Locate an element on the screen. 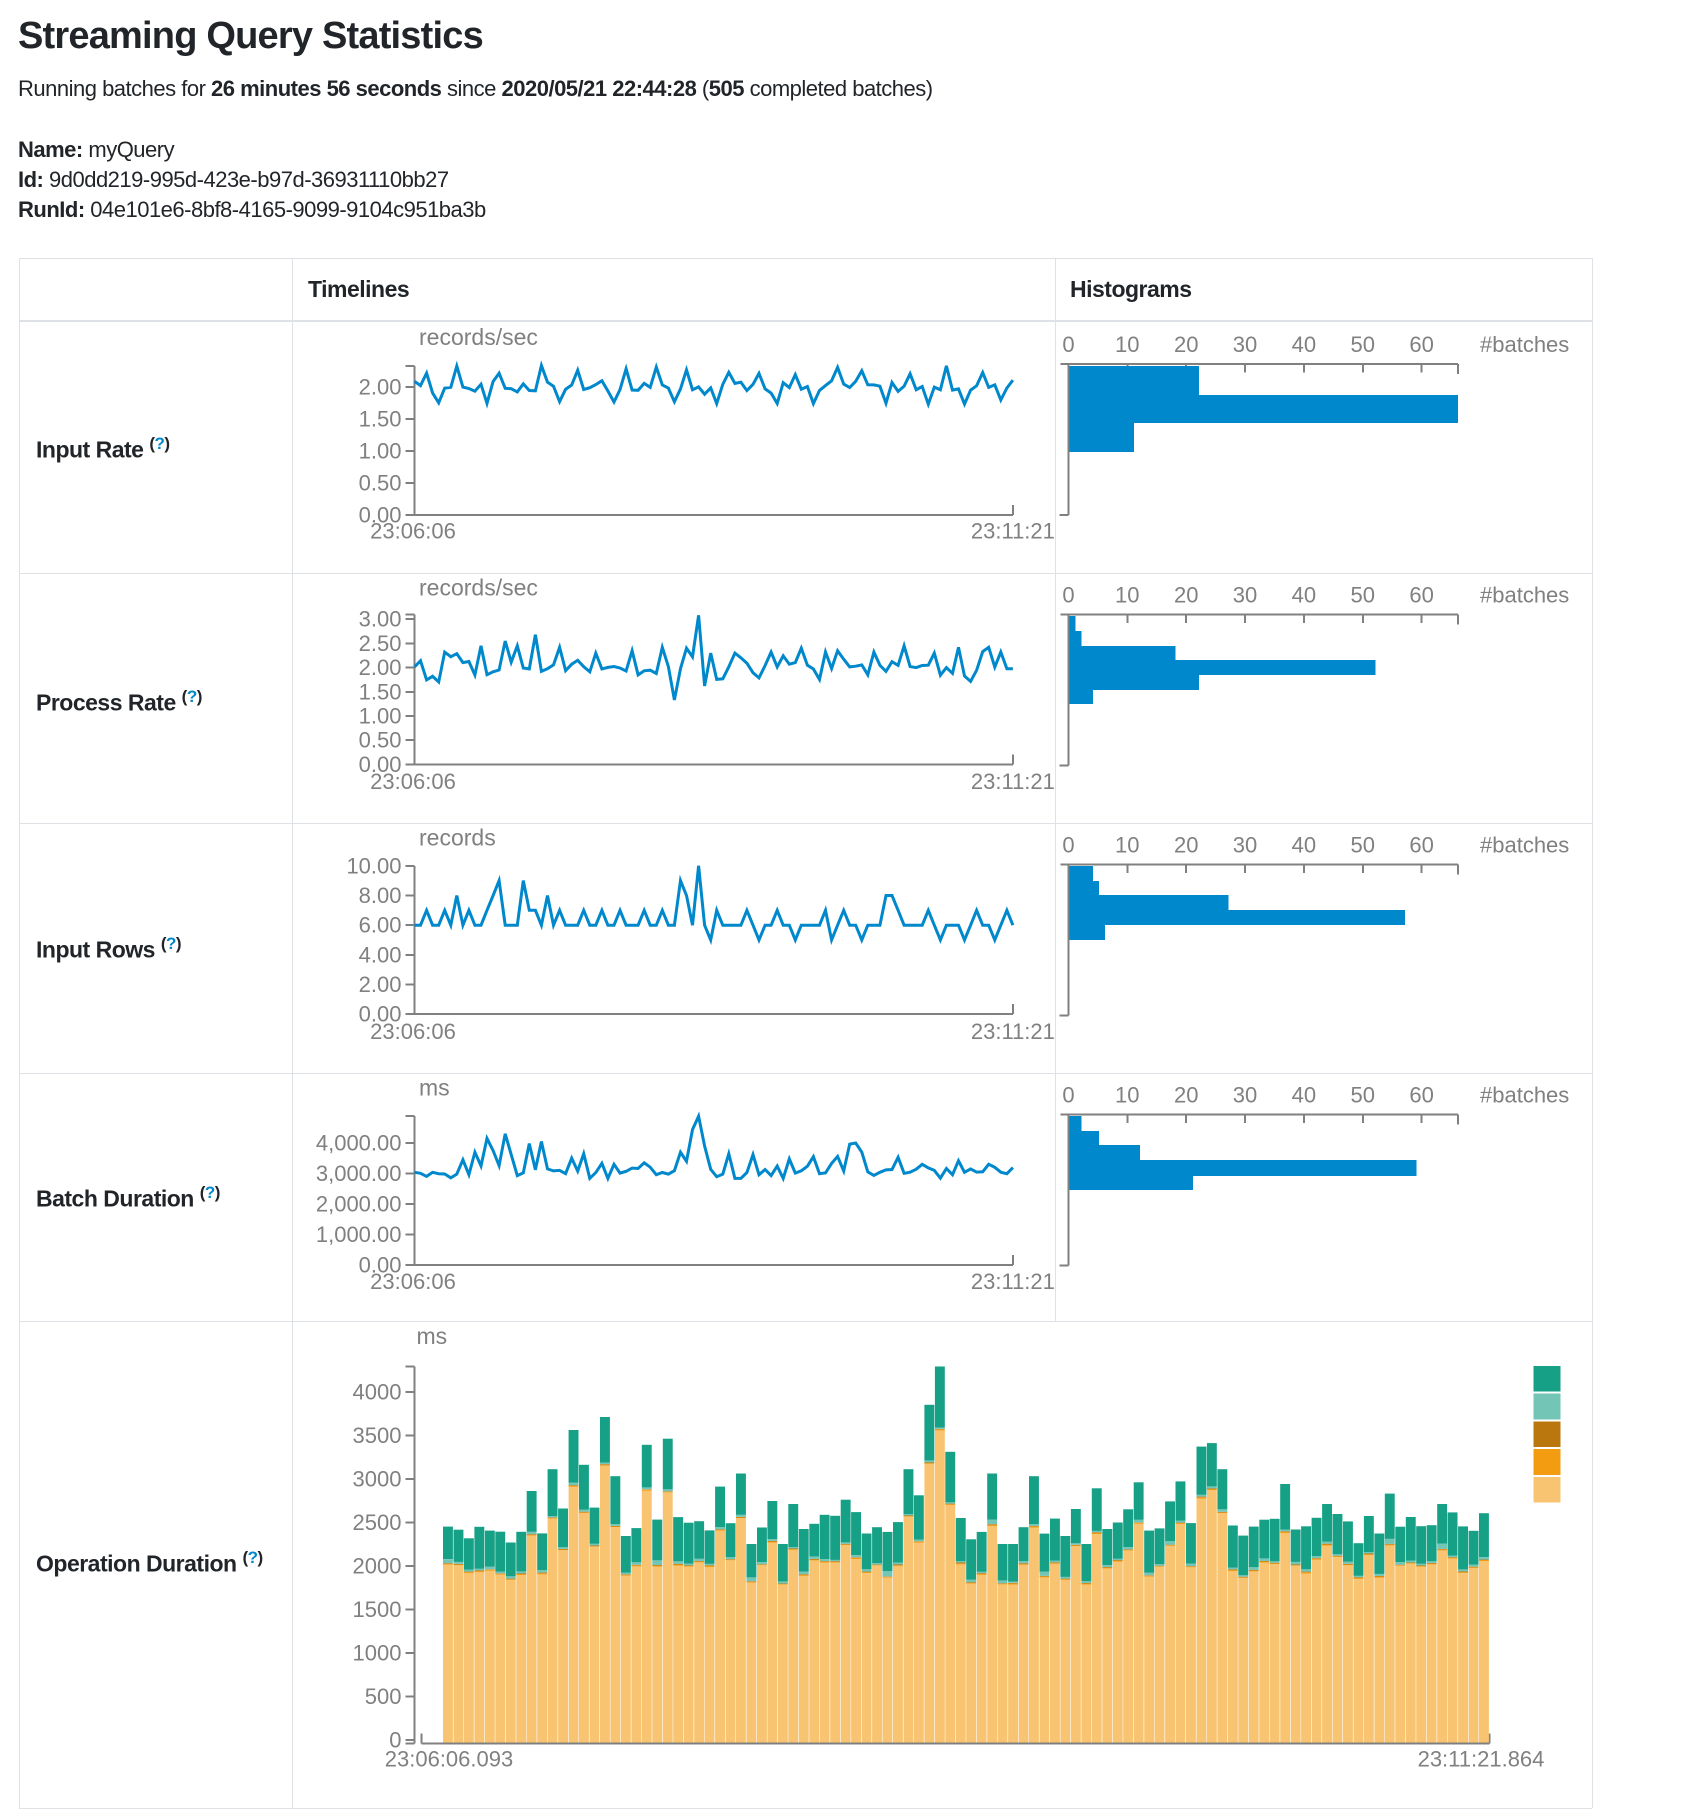  svg-text: 23:06:06.093 is located at coordinates (449, 1759).